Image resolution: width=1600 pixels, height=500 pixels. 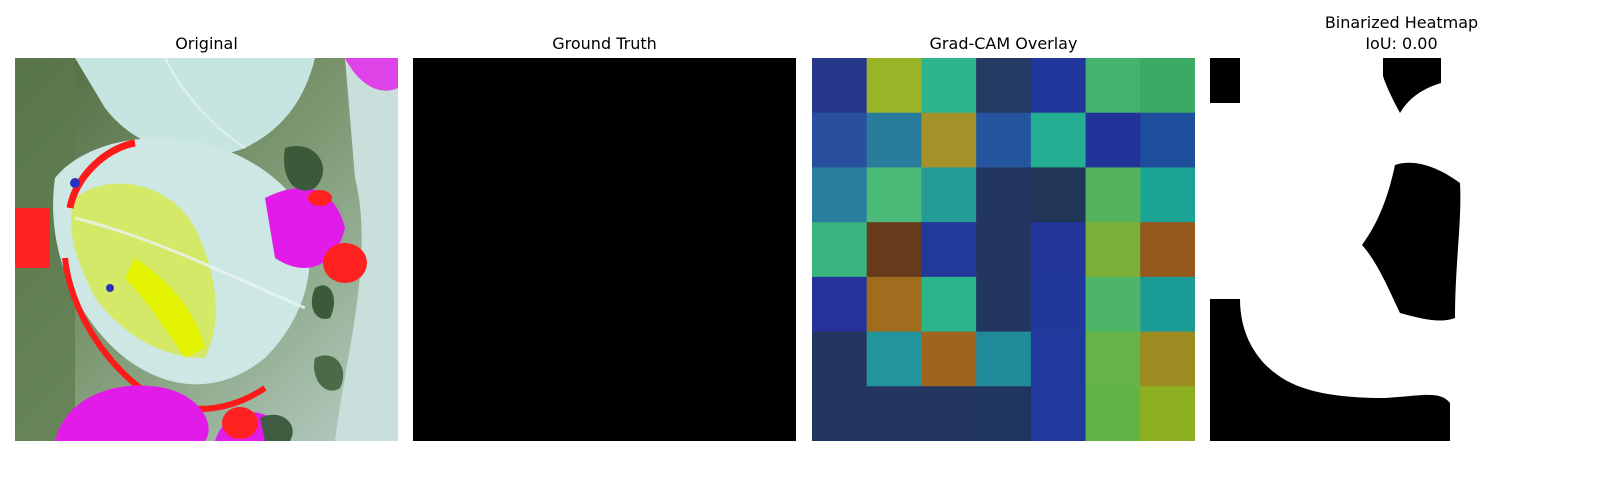 I want to click on iou-label: IoU: 0.00, so click(x=1401, y=43).